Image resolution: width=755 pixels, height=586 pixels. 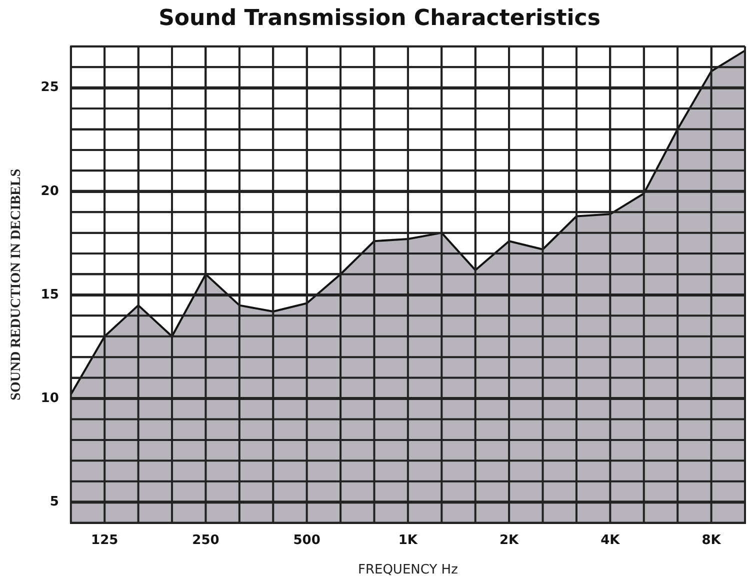 What do you see at coordinates (16, 284) in the screenshot?
I see `y-axis-title: SOUND REDUCTION IN DECIBELS` at bounding box center [16, 284].